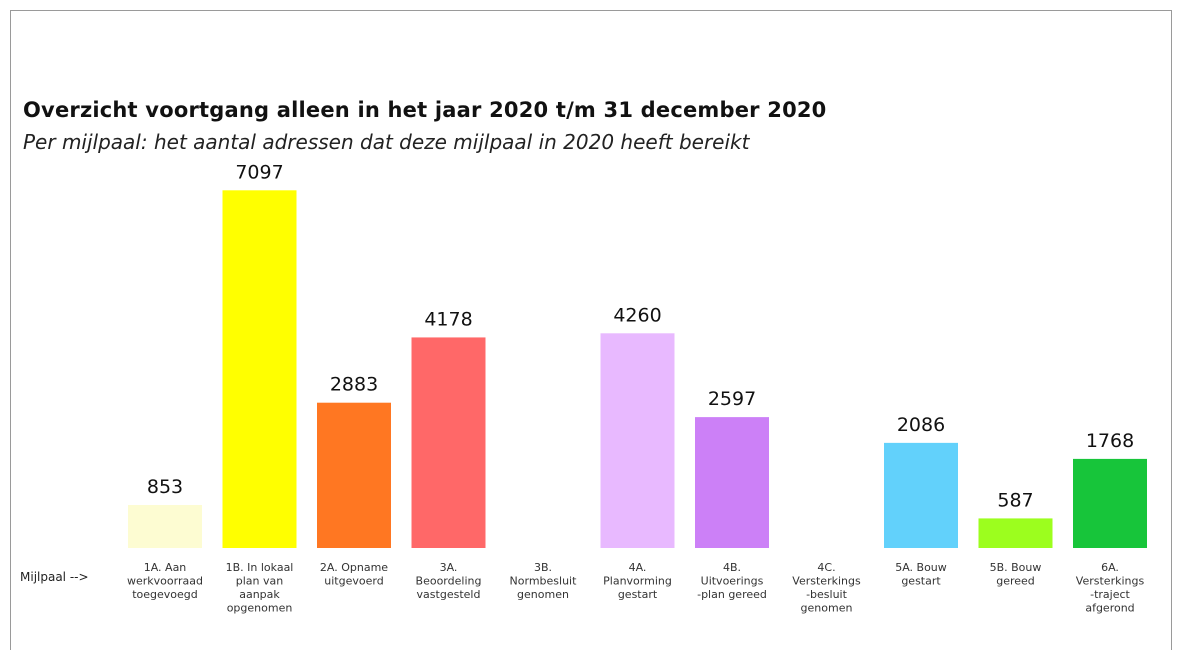 The width and height of the screenshot is (1183, 650). I want to click on value-label-6: 2597, so click(732, 399).